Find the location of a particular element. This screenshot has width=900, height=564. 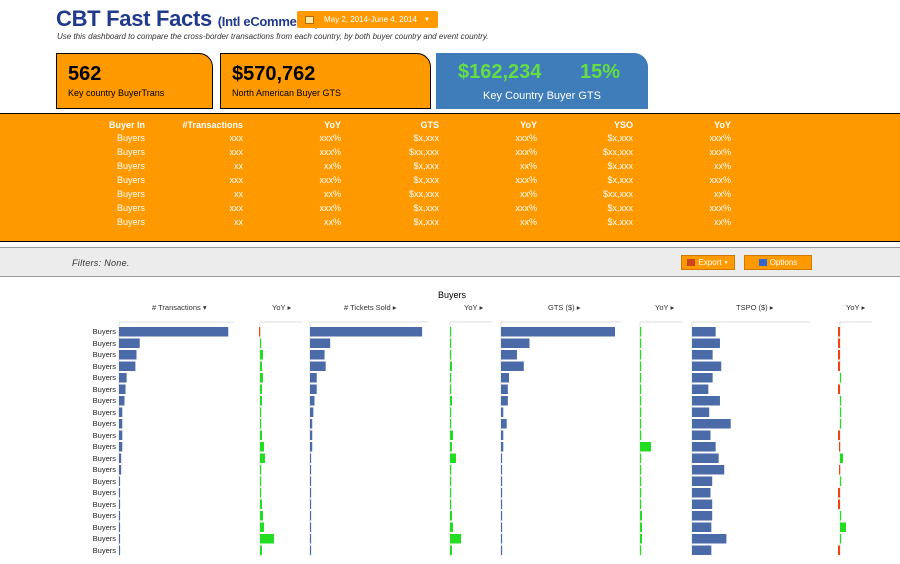

export-button: Export ▼ is located at coordinates (708, 262).